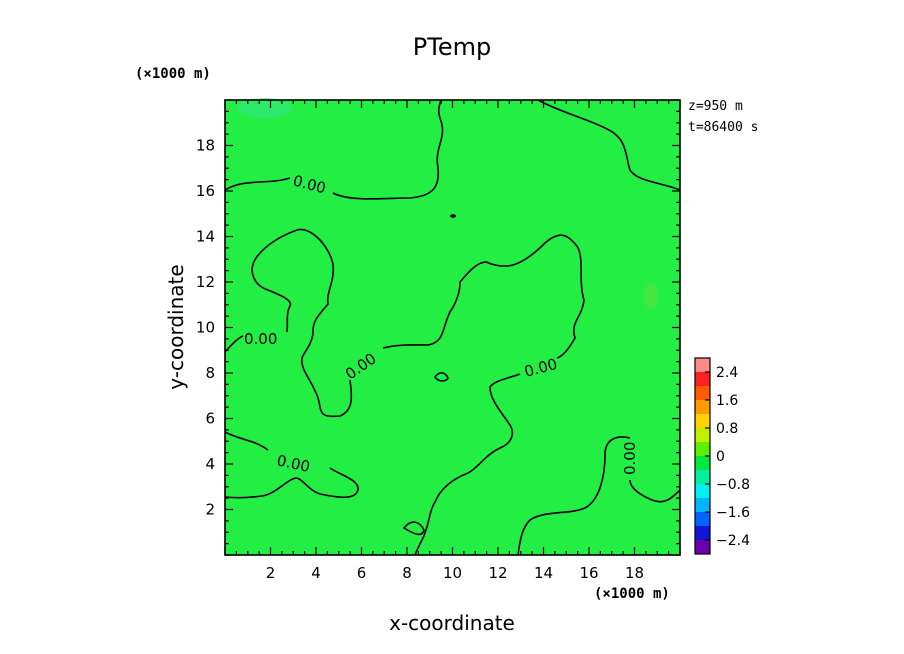  Describe the element at coordinates (727, 429) in the screenshot. I see `colorbar-tick-label: 0.8` at that location.